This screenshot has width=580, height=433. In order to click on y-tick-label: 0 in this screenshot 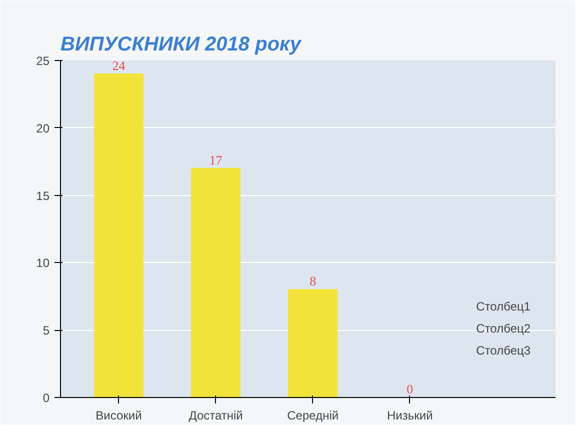, I will do `click(46, 398)`.